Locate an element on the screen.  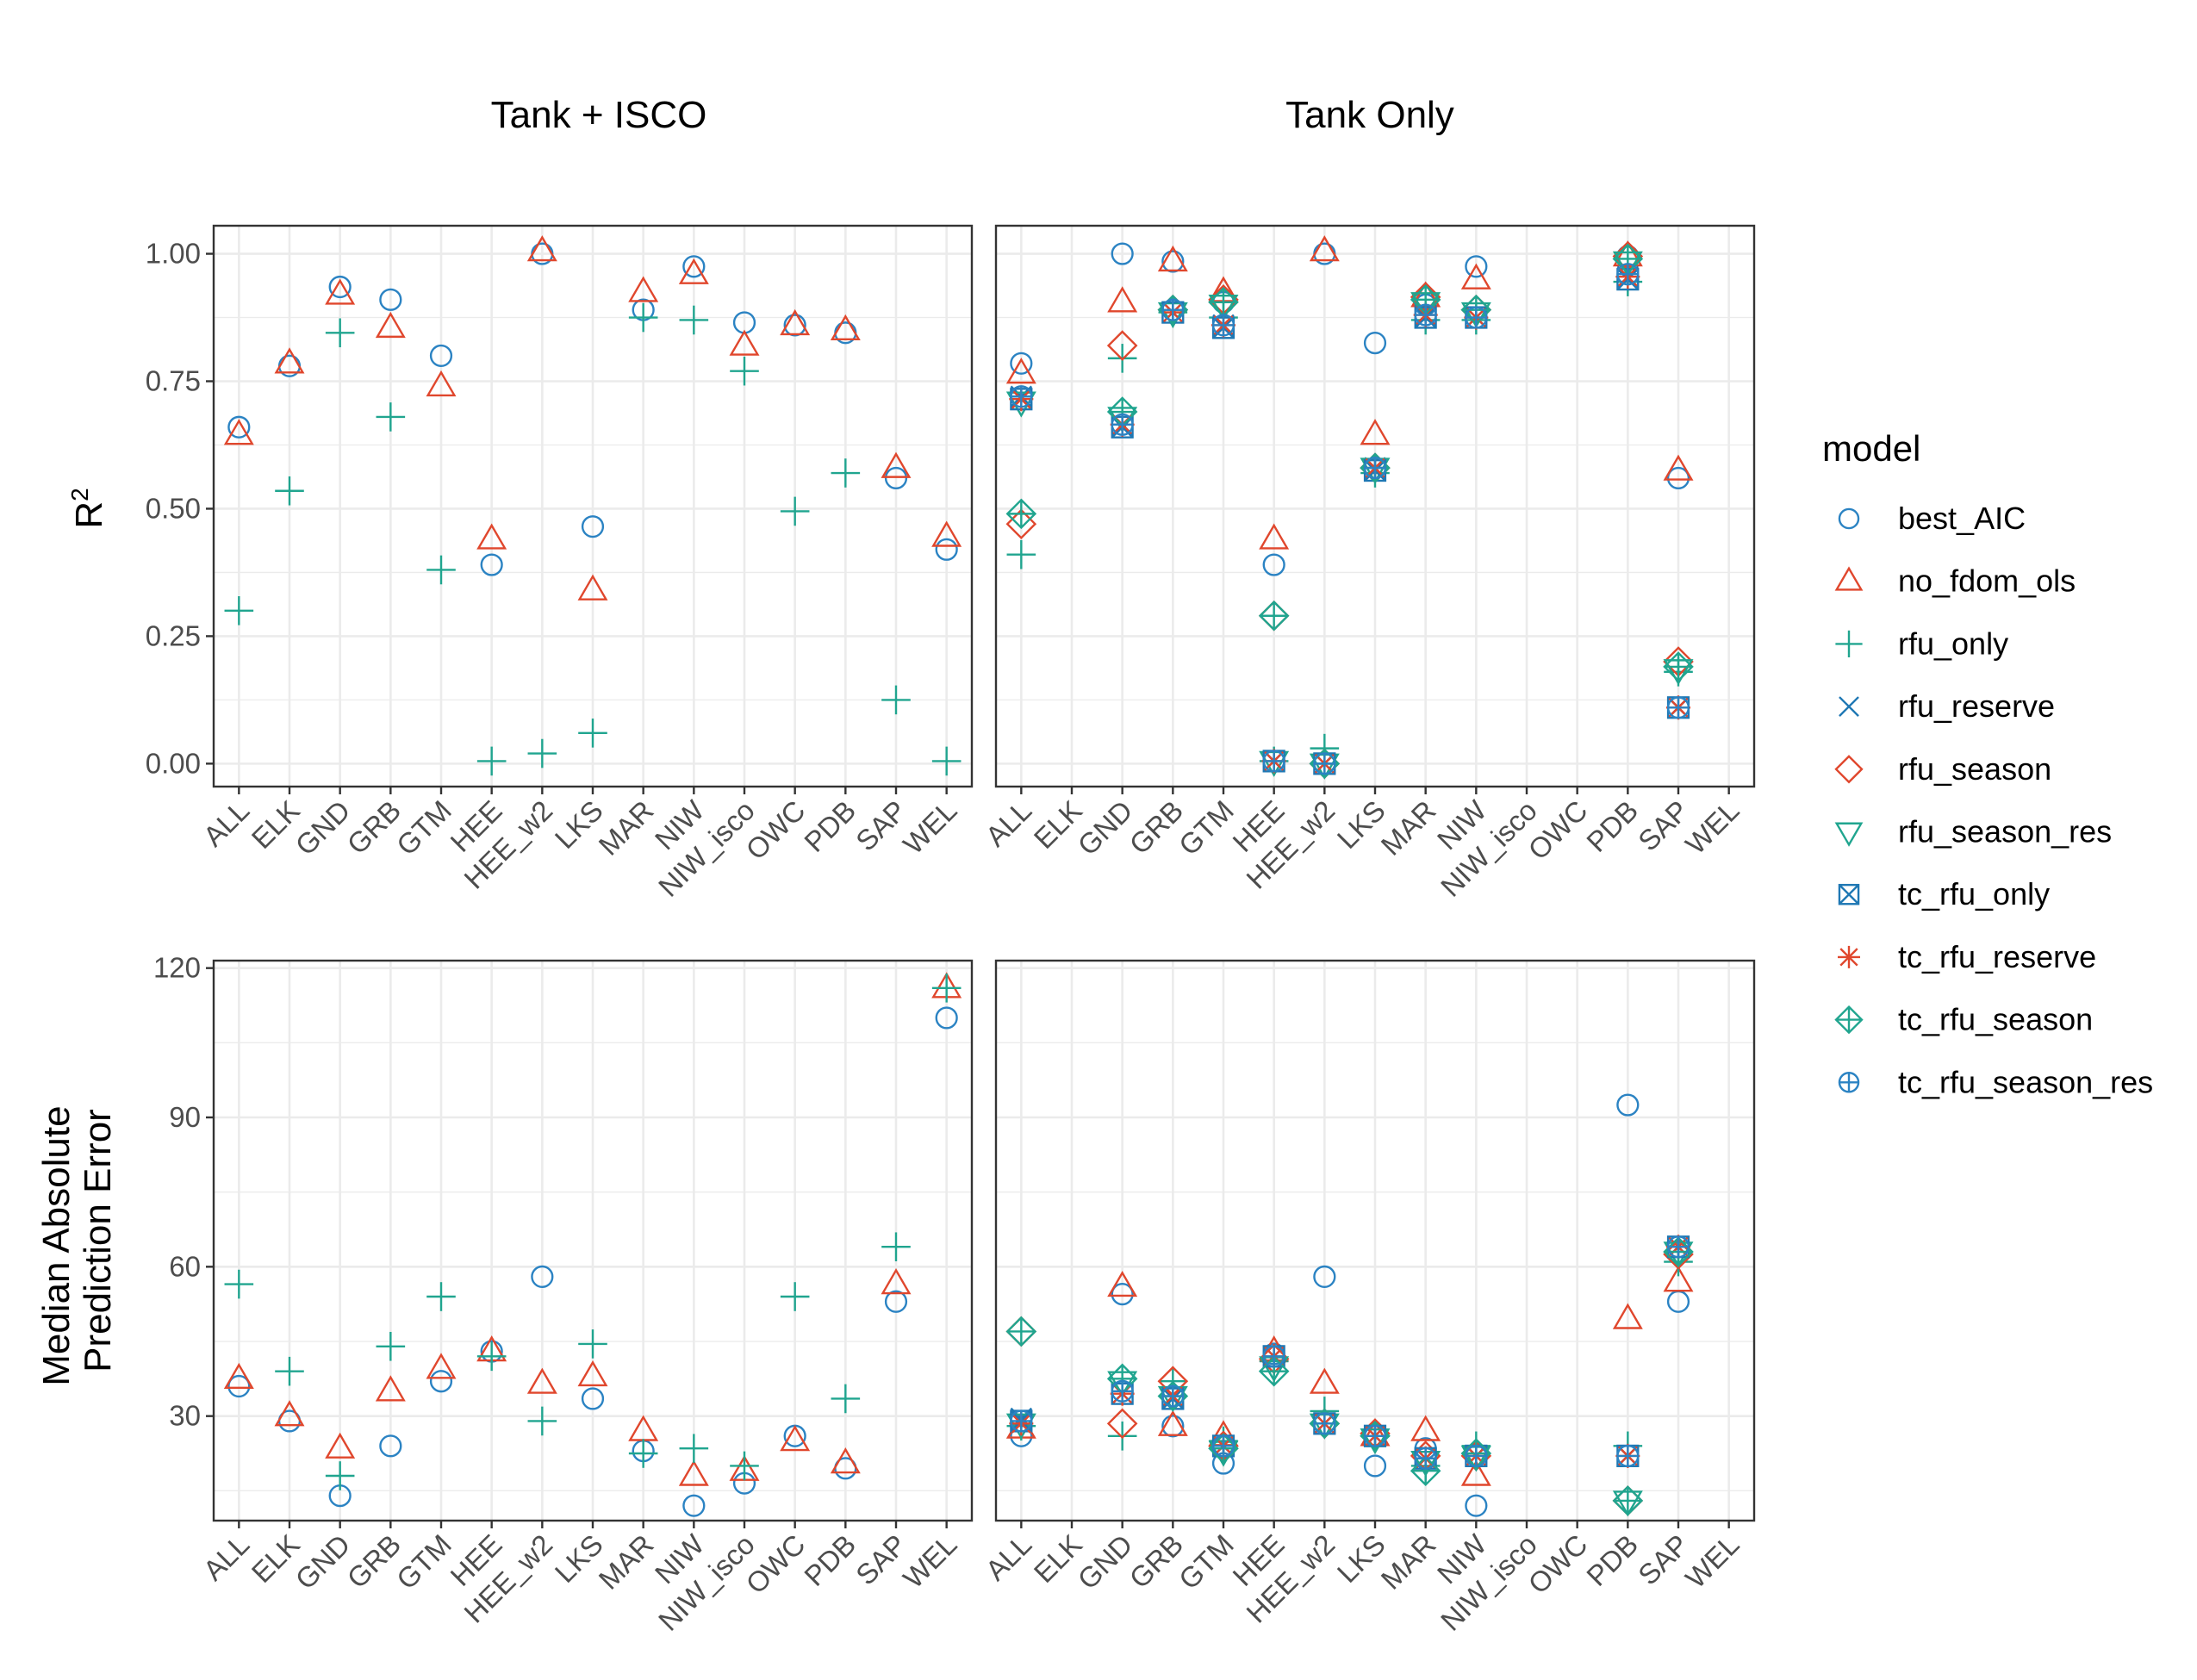
y-tick-label: 1.00 is located at coordinates (173, 254).